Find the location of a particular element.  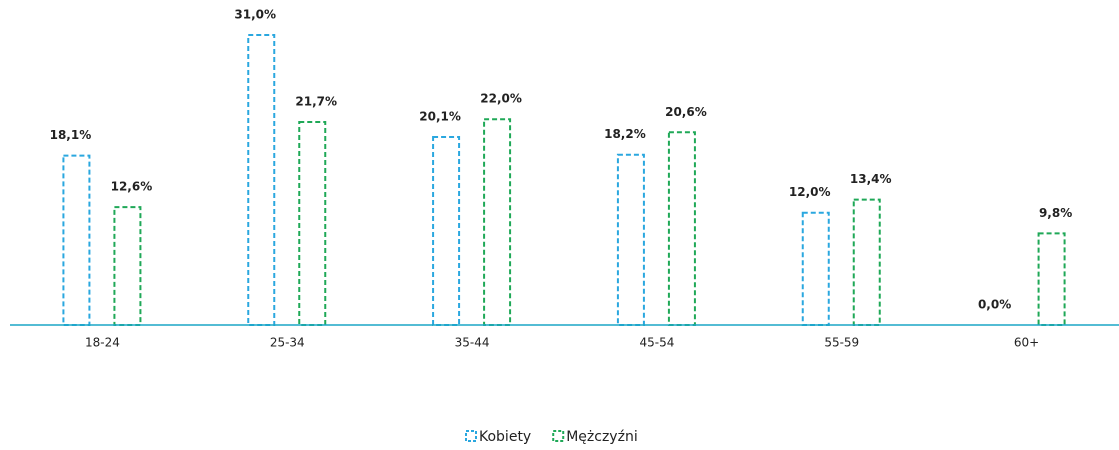

legend-label: Kobiety is located at coordinates (505, 437).